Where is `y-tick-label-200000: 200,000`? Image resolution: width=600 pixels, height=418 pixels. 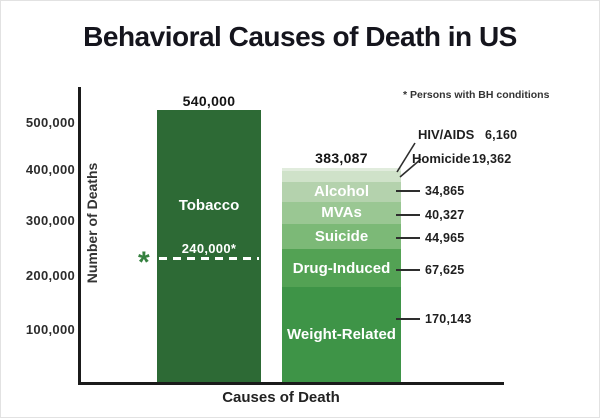
y-tick-label-200000: 200,000 is located at coordinates (50, 275).